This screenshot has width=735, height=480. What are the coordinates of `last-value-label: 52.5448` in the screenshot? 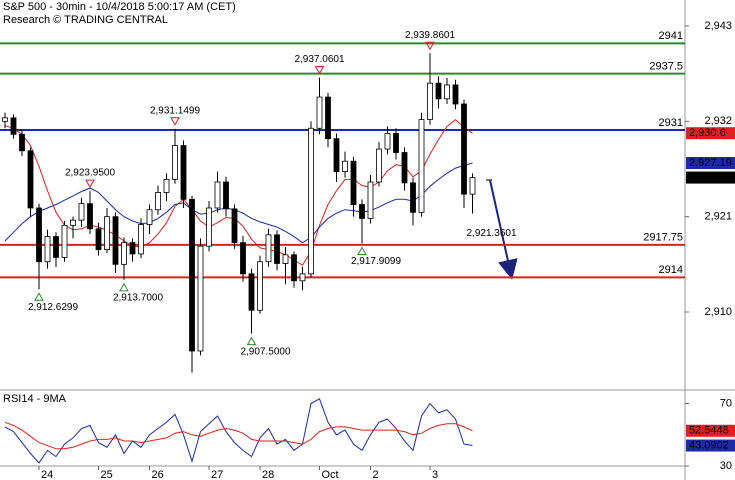 It's located at (709, 431).